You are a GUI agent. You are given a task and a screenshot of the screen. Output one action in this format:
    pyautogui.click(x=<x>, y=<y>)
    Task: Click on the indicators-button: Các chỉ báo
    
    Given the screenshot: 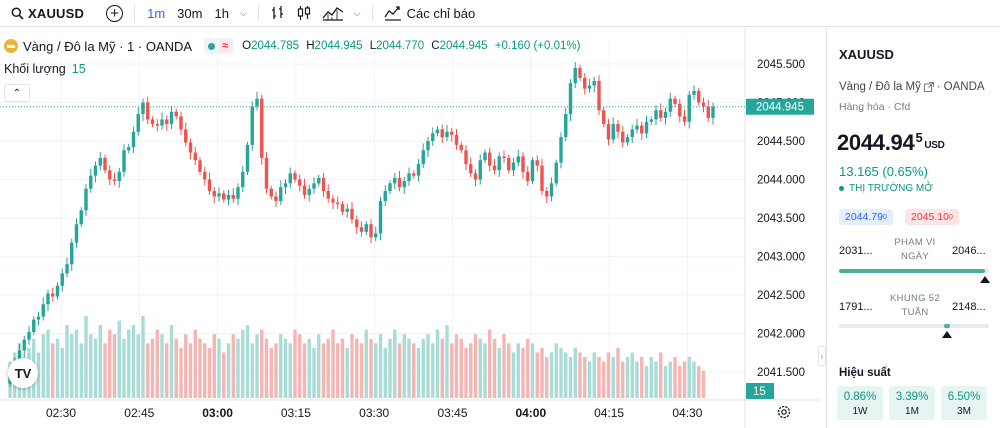 What is the action you would take?
    pyautogui.click(x=430, y=13)
    